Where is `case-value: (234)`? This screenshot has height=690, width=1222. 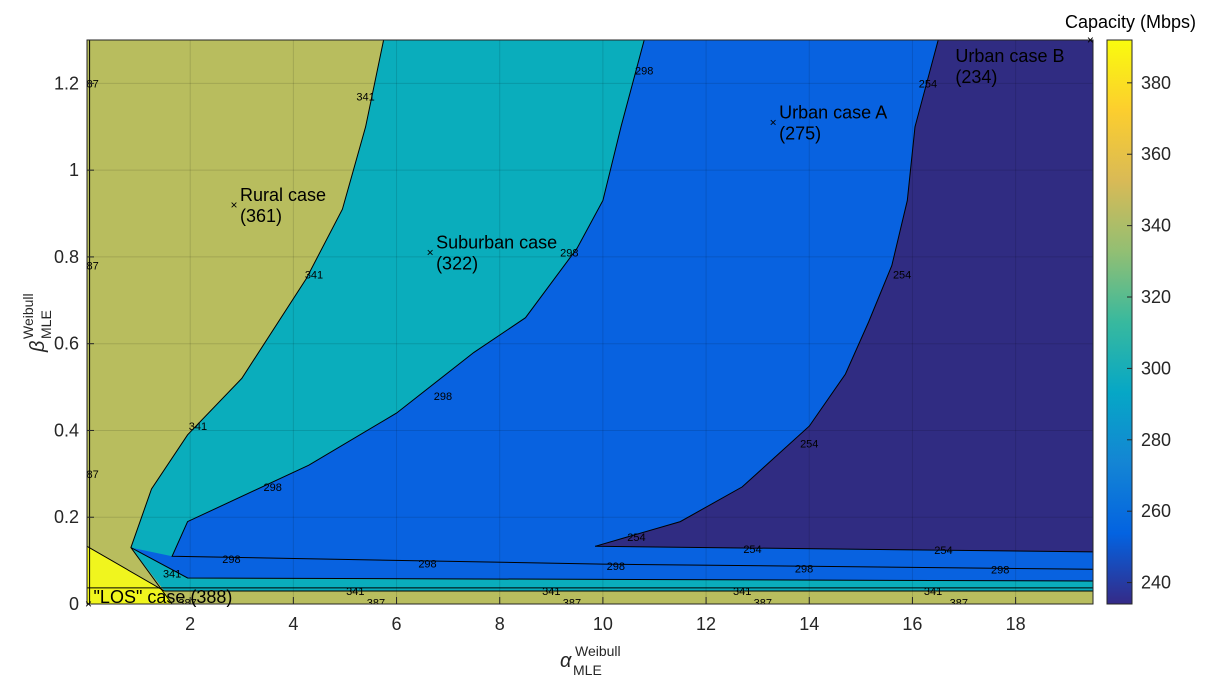
case-value: (234) is located at coordinates (976, 77).